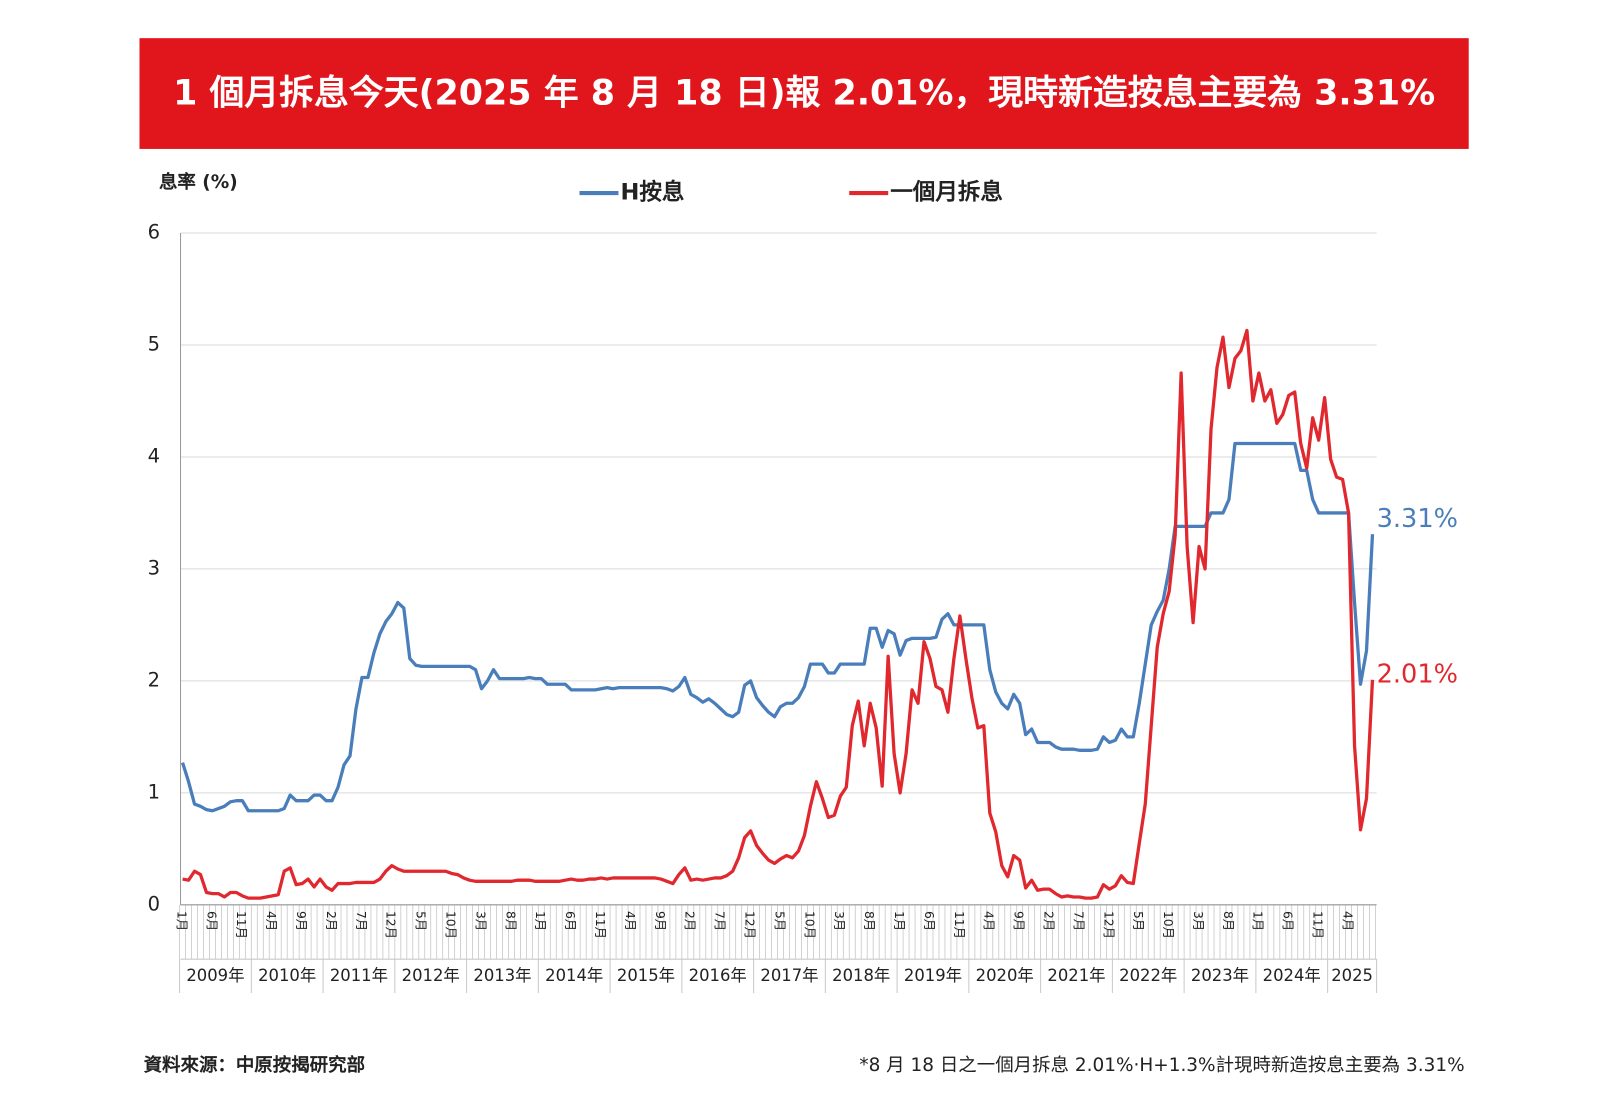  What do you see at coordinates (154, 567) in the screenshot?
I see `y-tick-label: 3` at bounding box center [154, 567].